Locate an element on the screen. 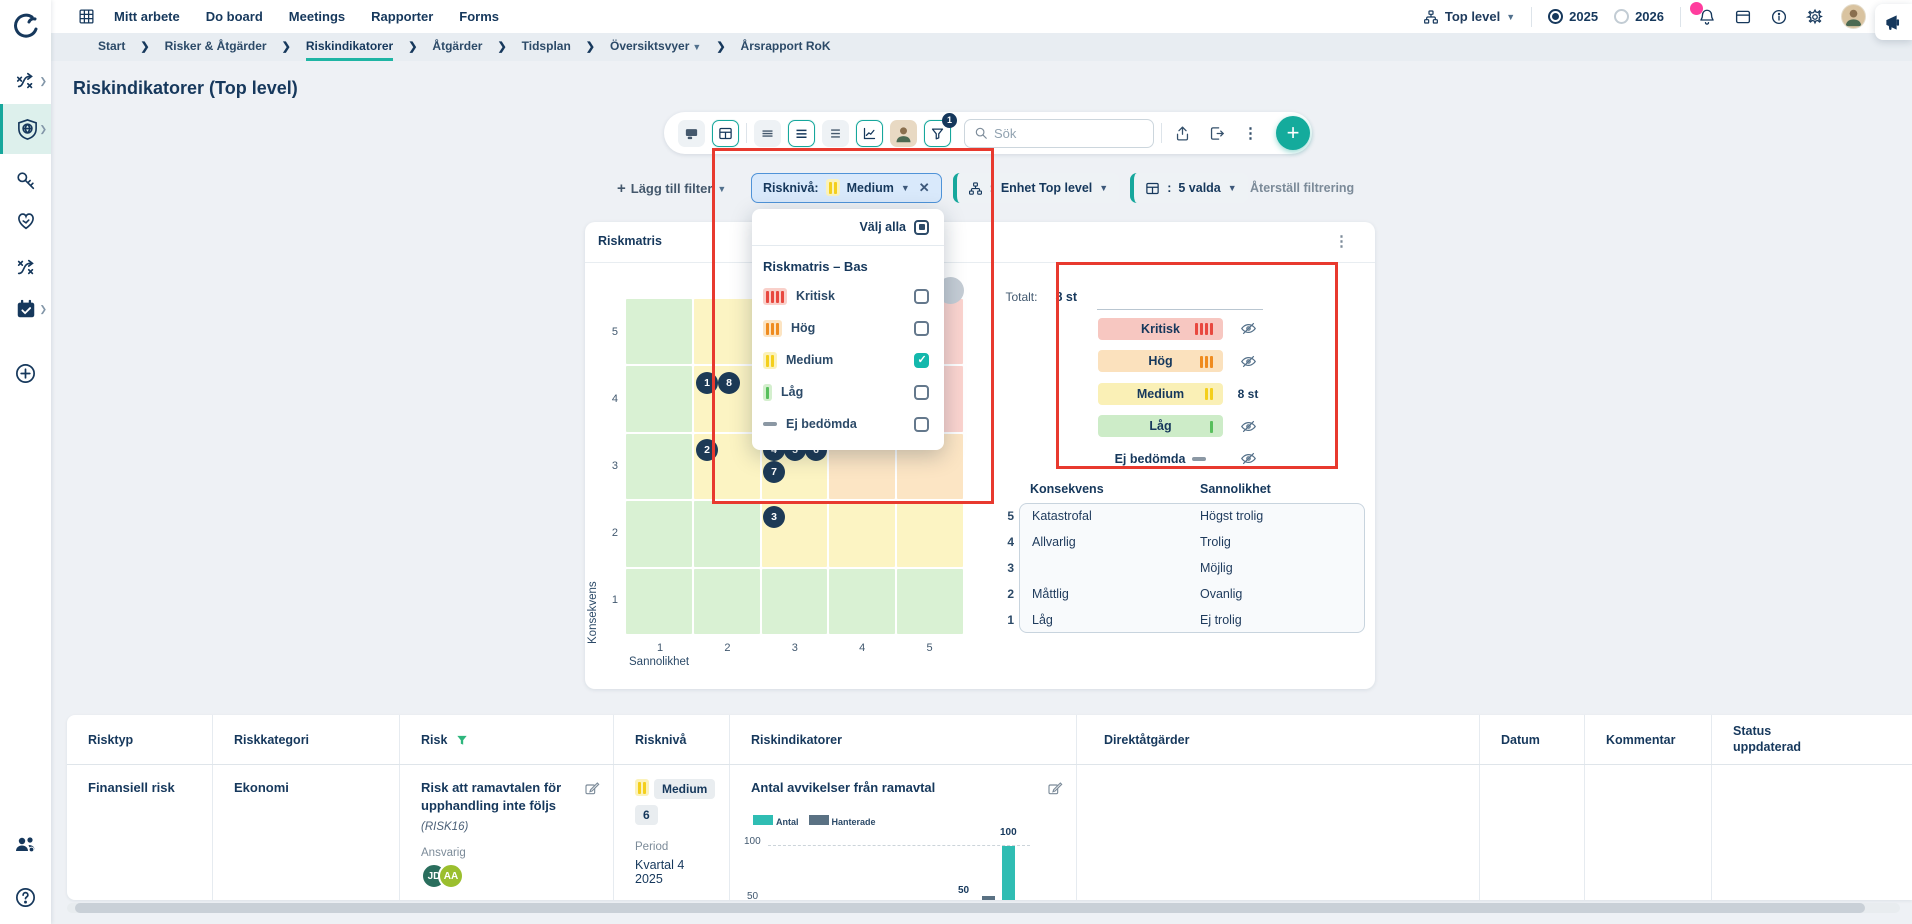  search-box is located at coordinates (1059, 133).